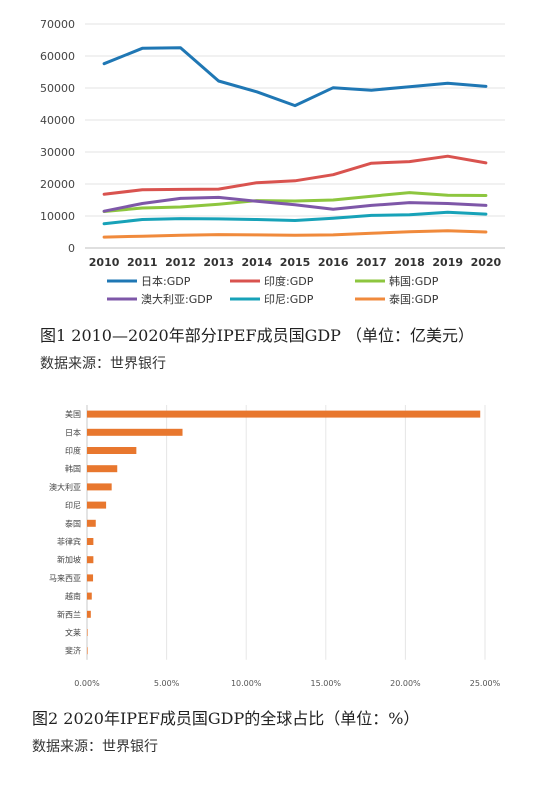  What do you see at coordinates (69, 542) in the screenshot?
I see `category-label: 菲律宾` at bounding box center [69, 542].